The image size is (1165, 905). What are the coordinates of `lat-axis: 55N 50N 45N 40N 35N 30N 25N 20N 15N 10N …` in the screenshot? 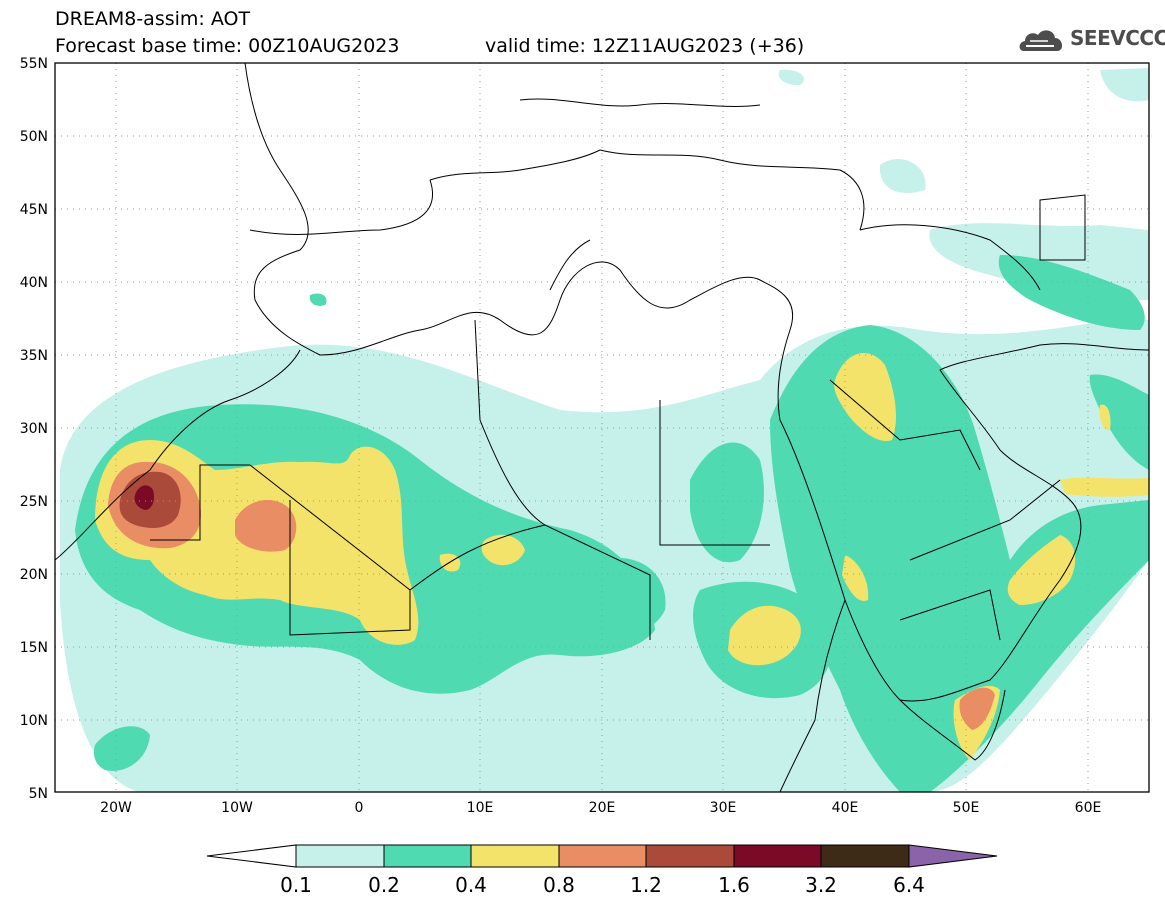 It's located at (34, 429).